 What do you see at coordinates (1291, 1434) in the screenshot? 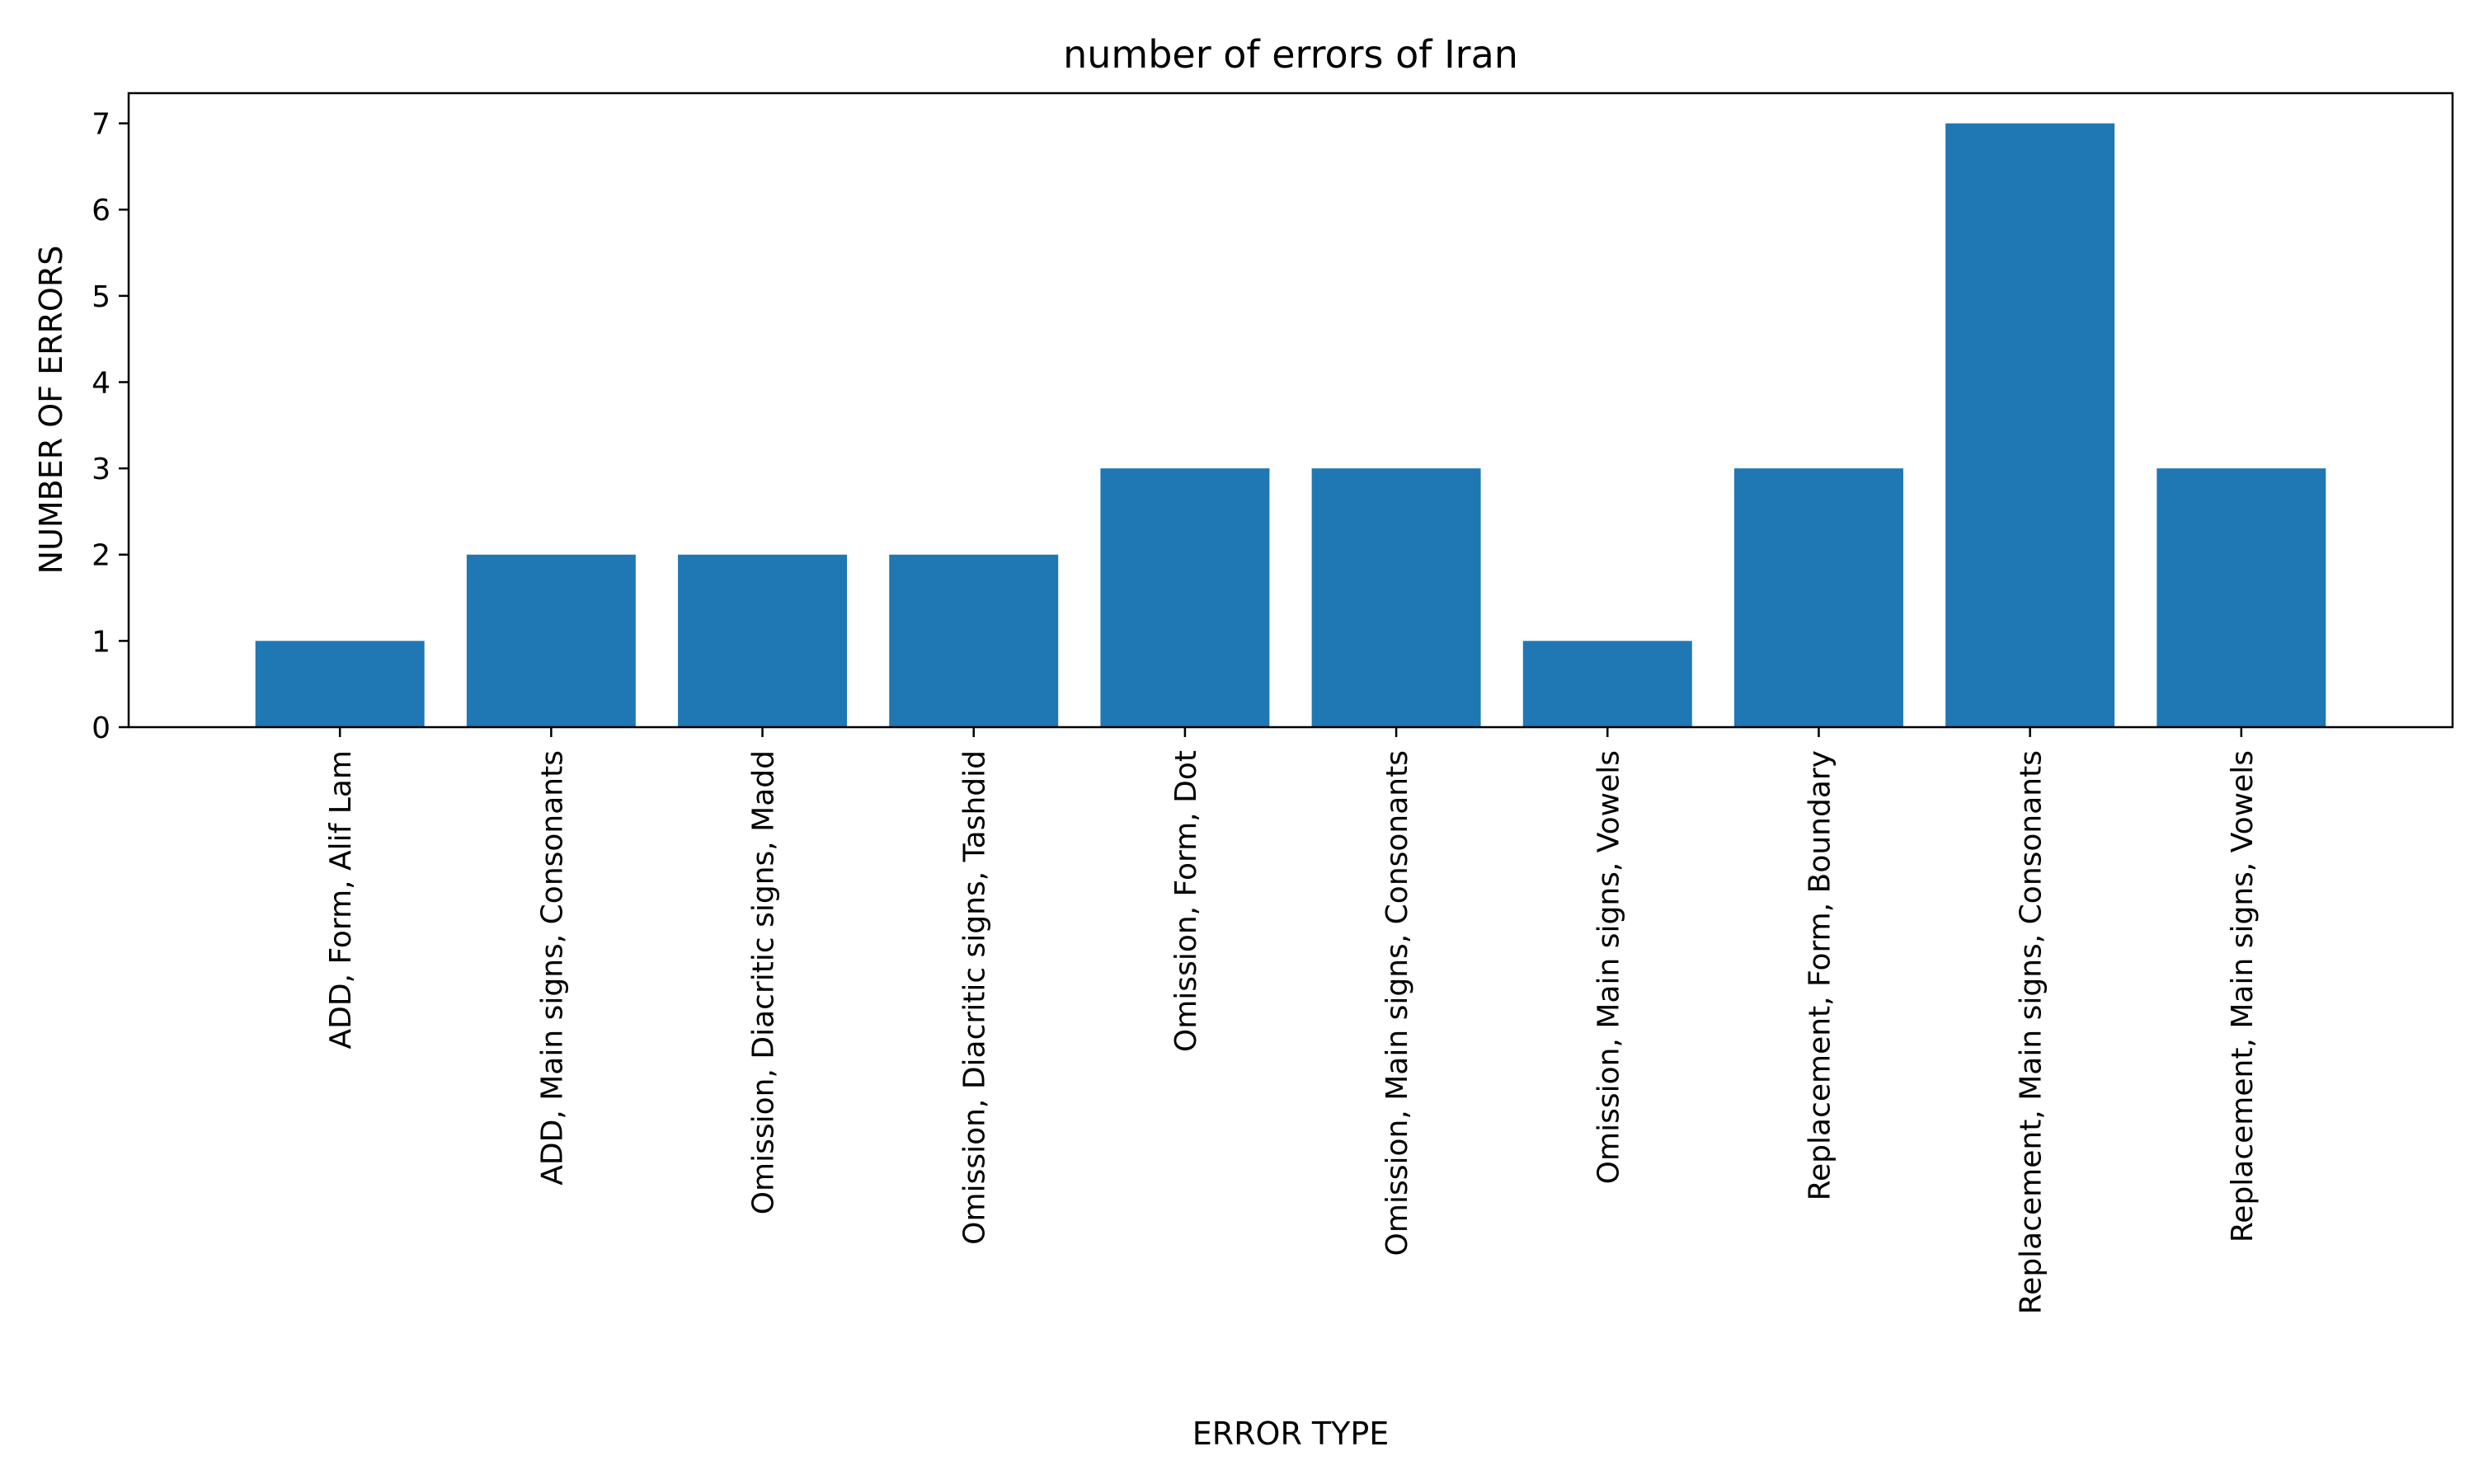
I see `x-axis-title: ERROR TYPE` at bounding box center [1291, 1434].